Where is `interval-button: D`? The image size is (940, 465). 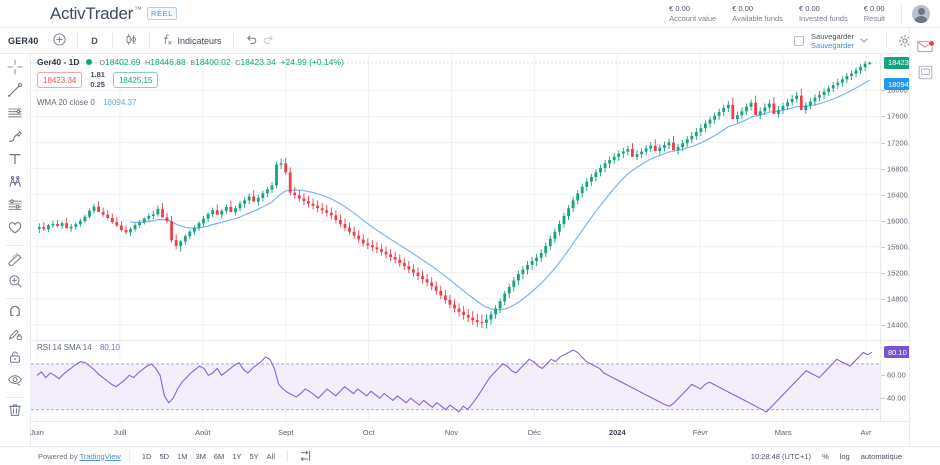 interval-button: D is located at coordinates (94, 40).